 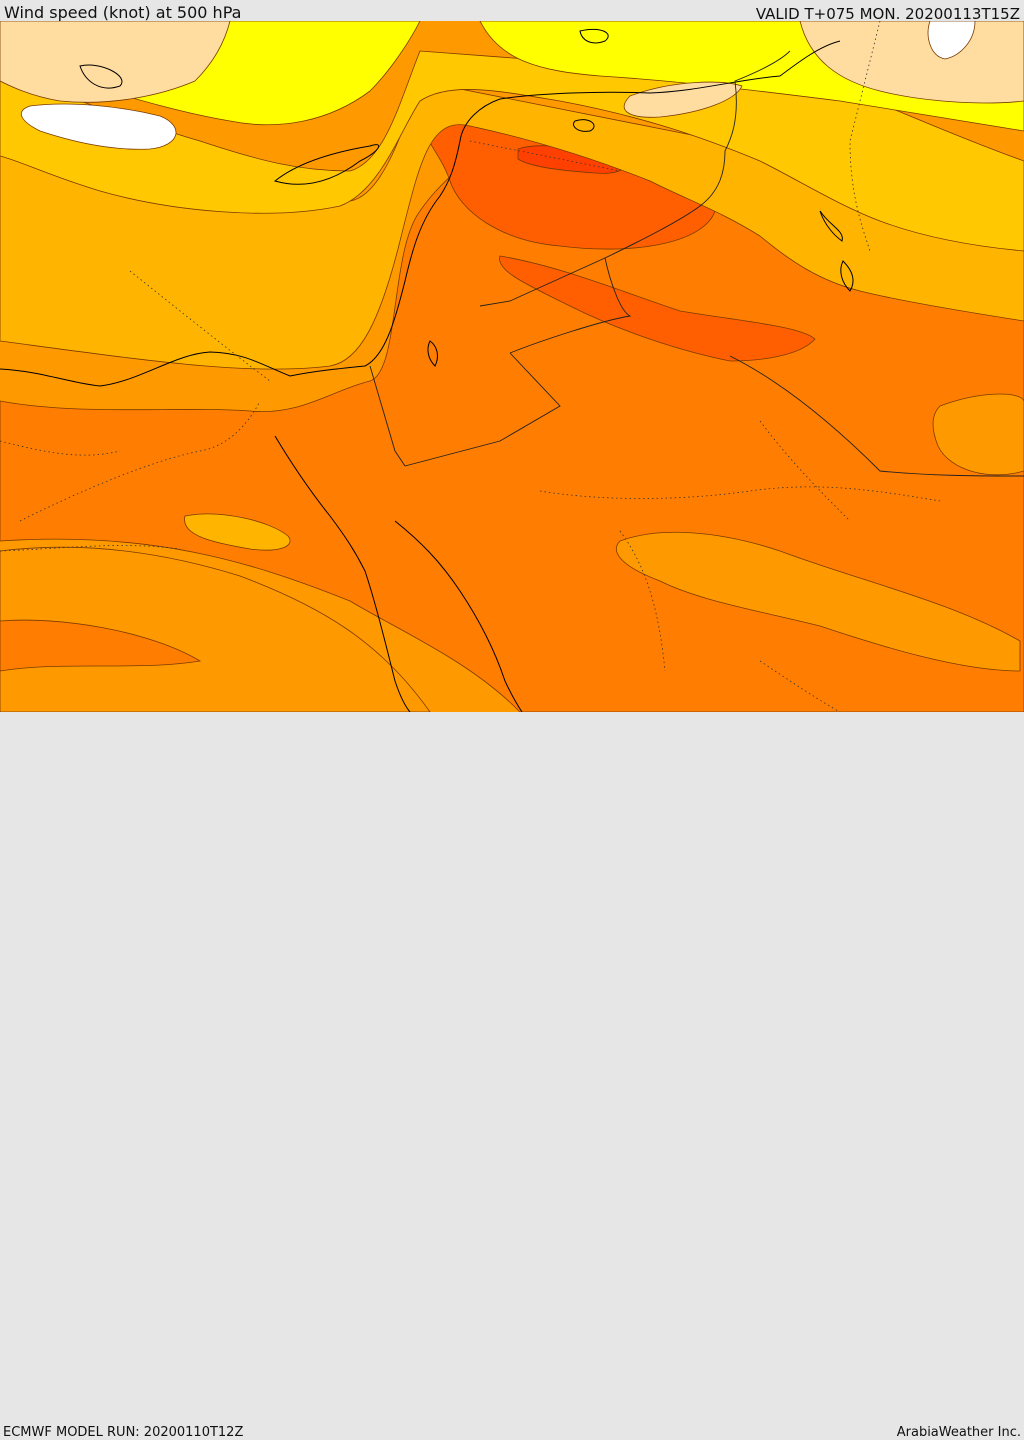 I want to click on band-red-orange-east, so click(x=657, y=308).